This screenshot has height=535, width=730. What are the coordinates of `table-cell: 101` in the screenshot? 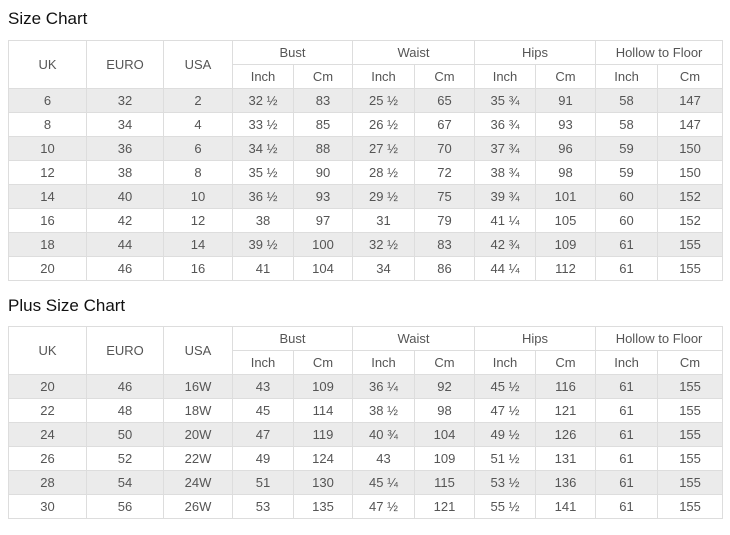 It's located at (566, 196).